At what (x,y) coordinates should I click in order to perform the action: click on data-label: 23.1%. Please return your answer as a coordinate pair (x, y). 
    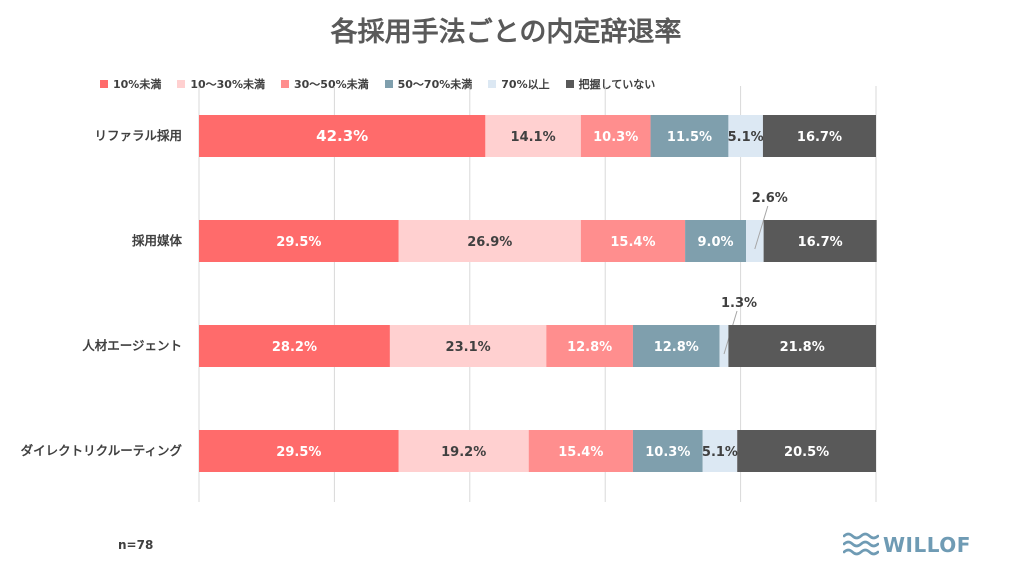
    Looking at the image, I should click on (468, 347).